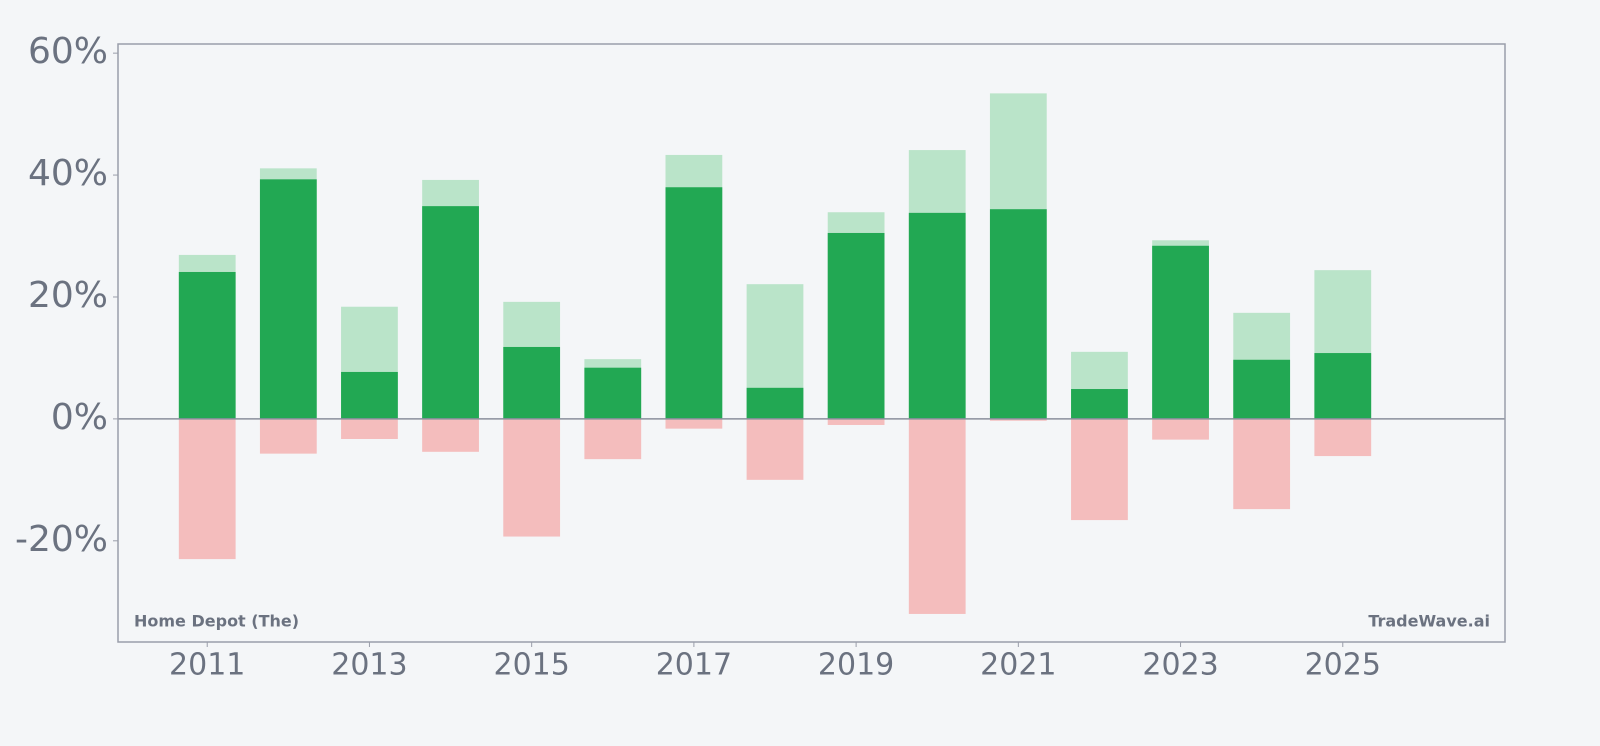 This screenshot has height=746, width=1600. I want to click on x-tick-label: 2015, so click(531, 665).